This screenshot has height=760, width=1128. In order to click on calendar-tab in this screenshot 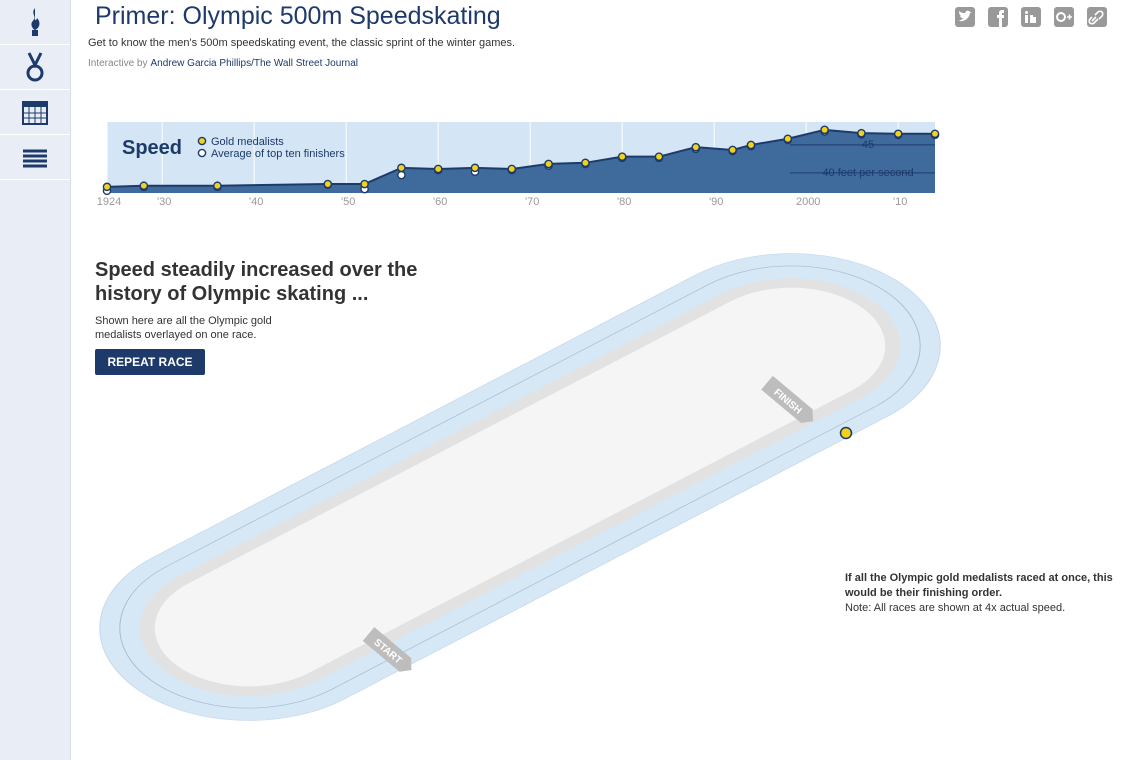, I will do `click(35, 112)`.